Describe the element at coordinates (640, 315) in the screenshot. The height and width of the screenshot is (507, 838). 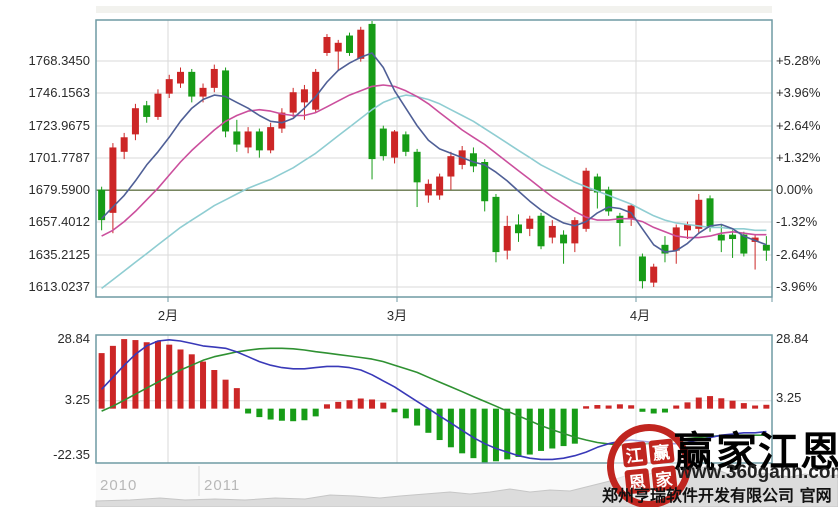
I see `x-axis-month-label: 4月` at that location.